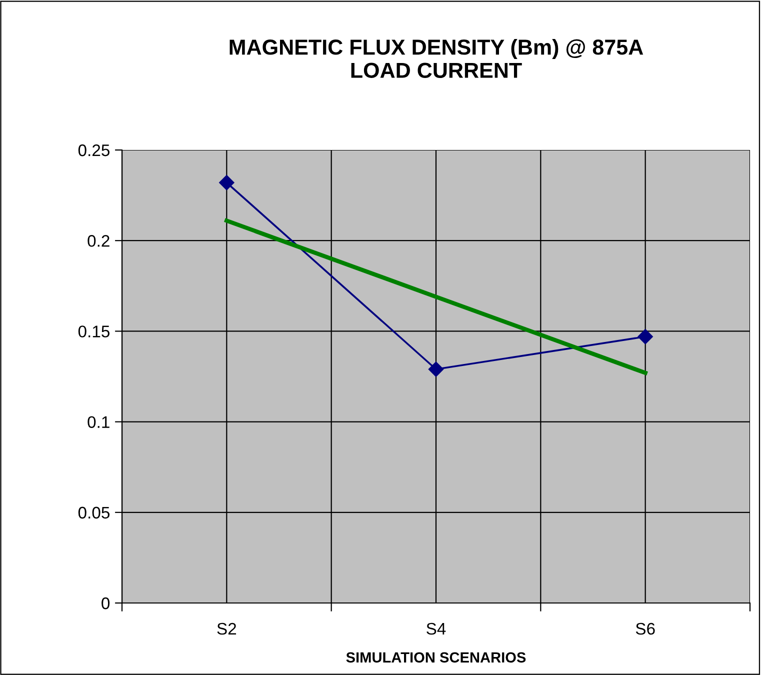  I want to click on y-tick-label: 0.05, so click(94, 512).